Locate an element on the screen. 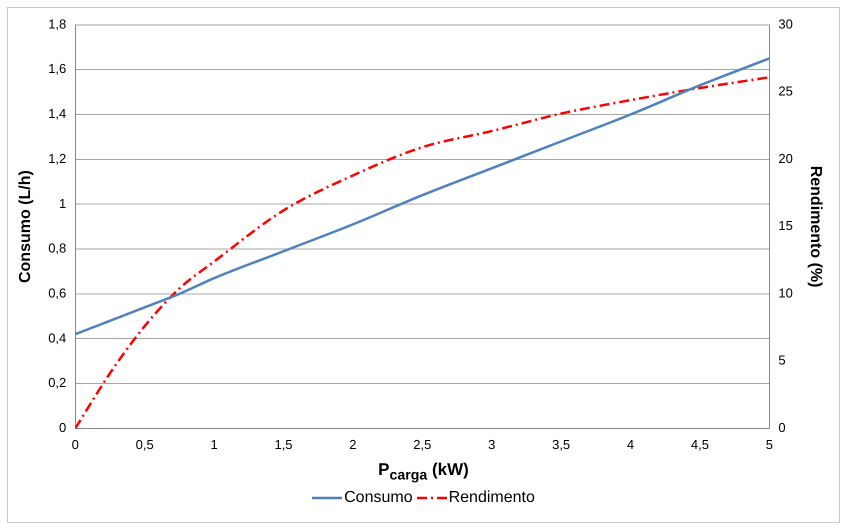 This screenshot has height=532, width=849. y-tick-label: 0 is located at coordinates (62, 427).